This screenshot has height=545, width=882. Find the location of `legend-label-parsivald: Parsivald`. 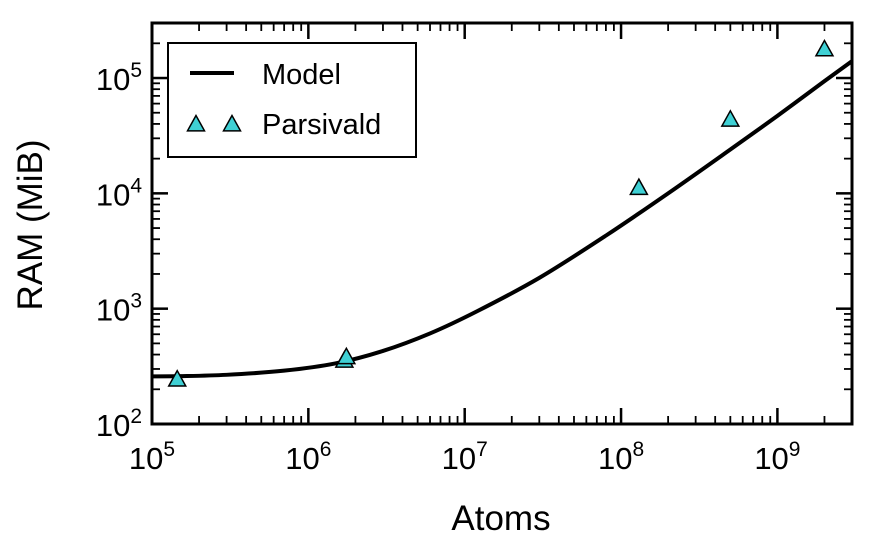

legend-label-parsivald: Parsivald is located at coordinates (321, 125).